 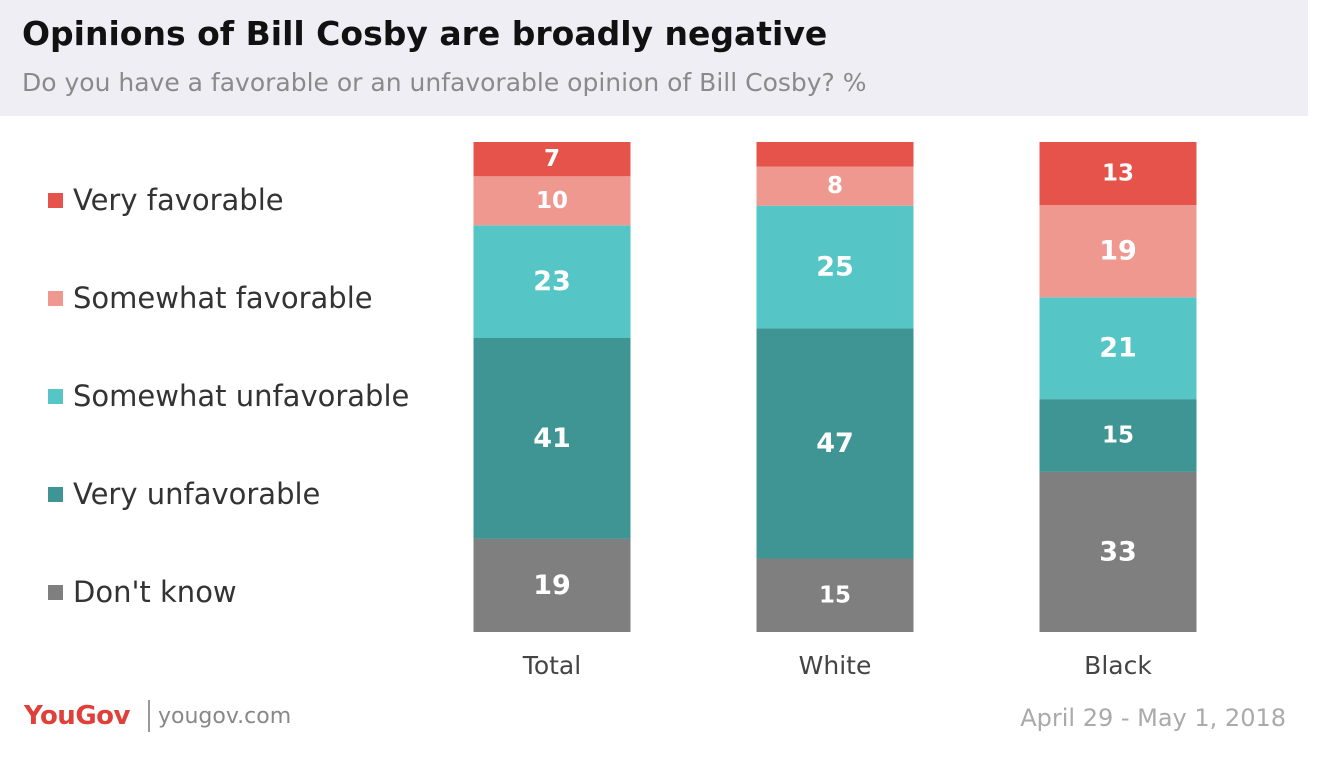 What do you see at coordinates (1153, 718) in the screenshot?
I see `survey-date: April 29 - May 1, 2018` at bounding box center [1153, 718].